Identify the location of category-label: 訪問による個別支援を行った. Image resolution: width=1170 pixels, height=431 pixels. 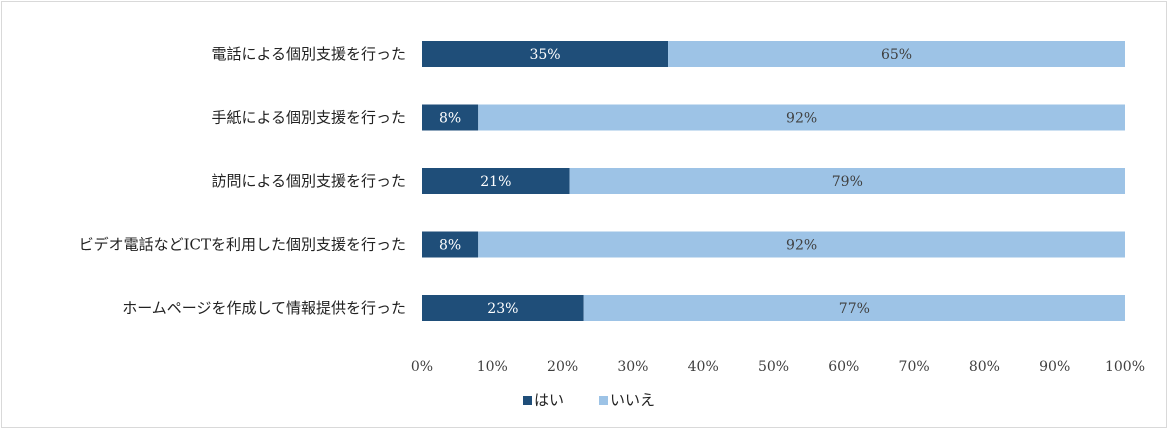
(308, 181).